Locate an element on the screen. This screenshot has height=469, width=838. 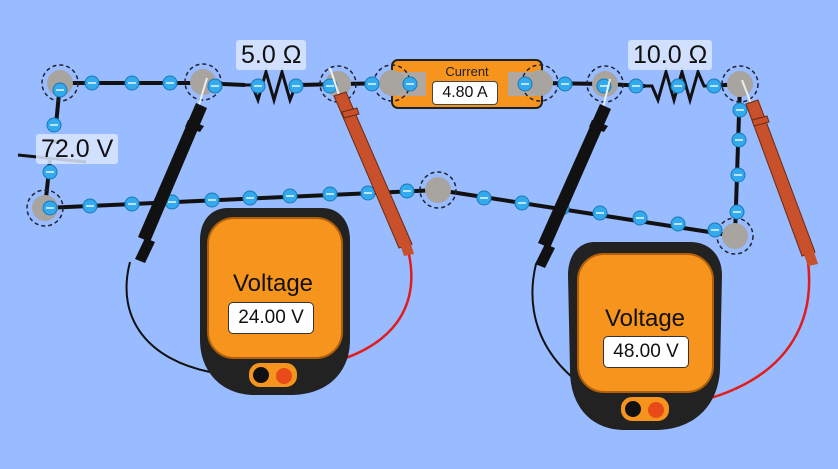
voltmeter1-reading: 24.00 V is located at coordinates (271, 318).